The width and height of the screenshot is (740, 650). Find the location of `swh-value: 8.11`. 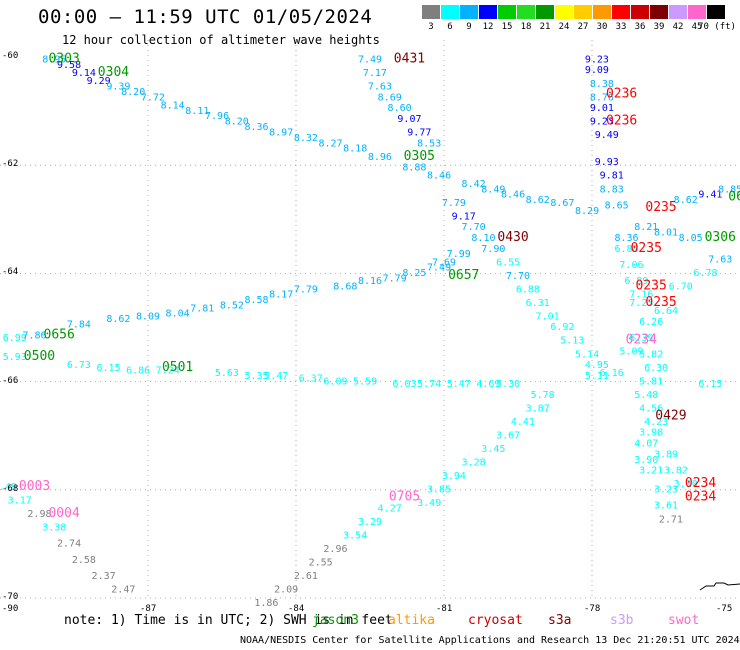

swh-value: 8.11 is located at coordinates (197, 111).